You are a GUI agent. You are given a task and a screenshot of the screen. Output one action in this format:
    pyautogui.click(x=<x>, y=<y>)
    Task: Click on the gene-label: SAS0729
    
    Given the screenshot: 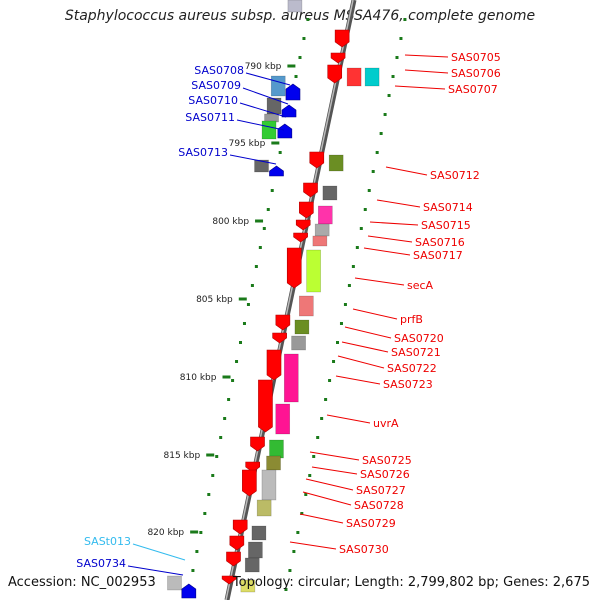 What is the action you would take?
    pyautogui.click(x=371, y=523)
    